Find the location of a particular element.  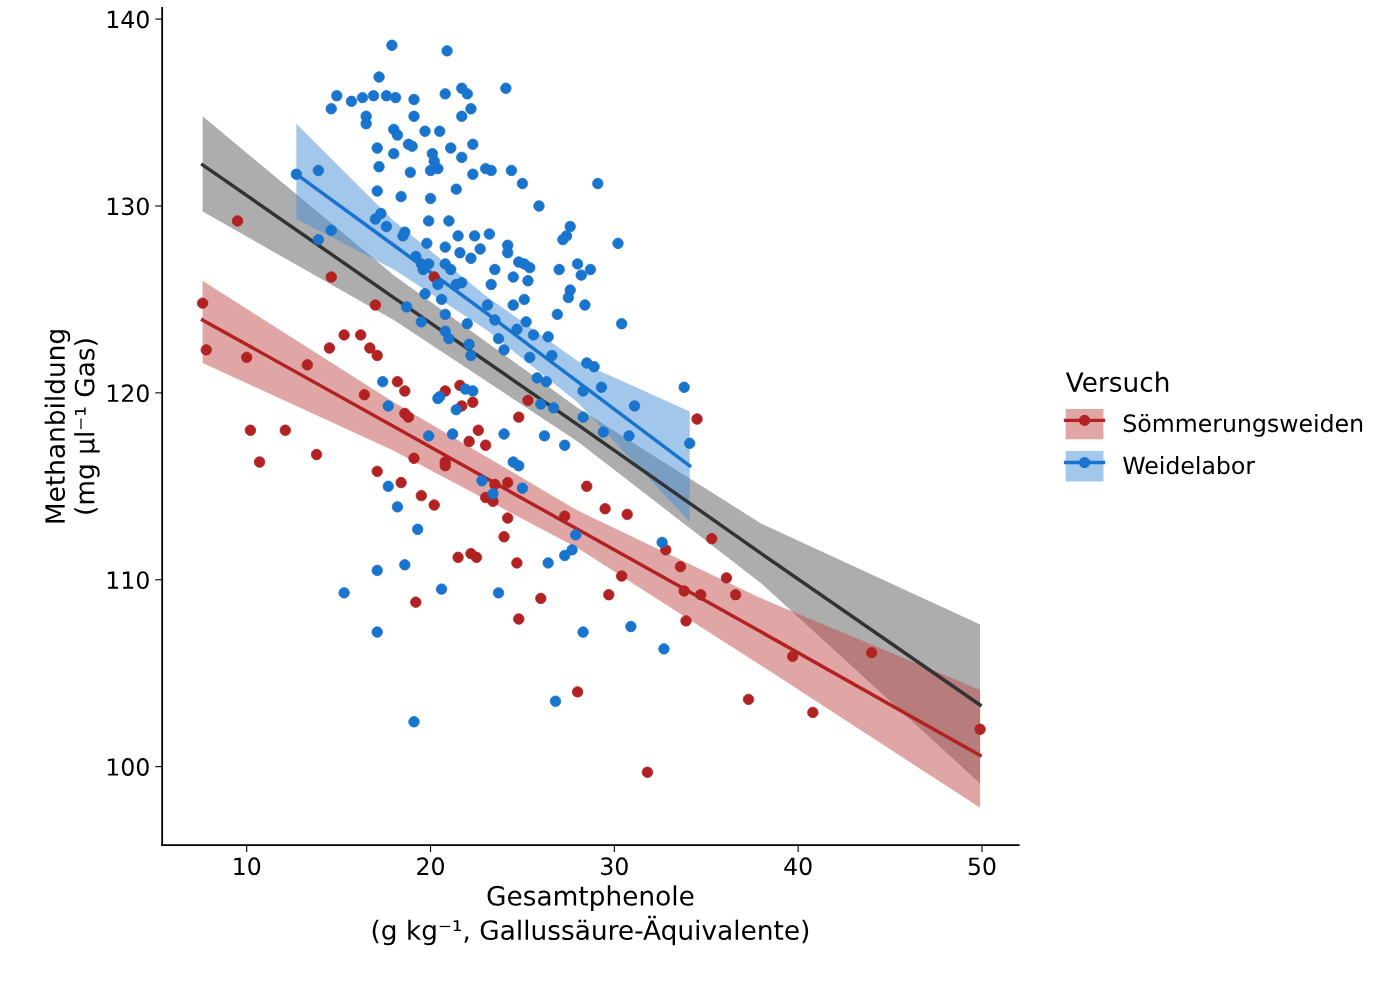

y-tick-label: 130 is located at coordinates (128, 206).